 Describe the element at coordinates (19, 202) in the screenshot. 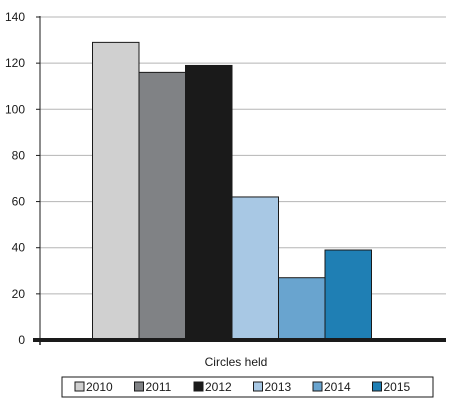

I see `y-tick-label: 60` at that location.